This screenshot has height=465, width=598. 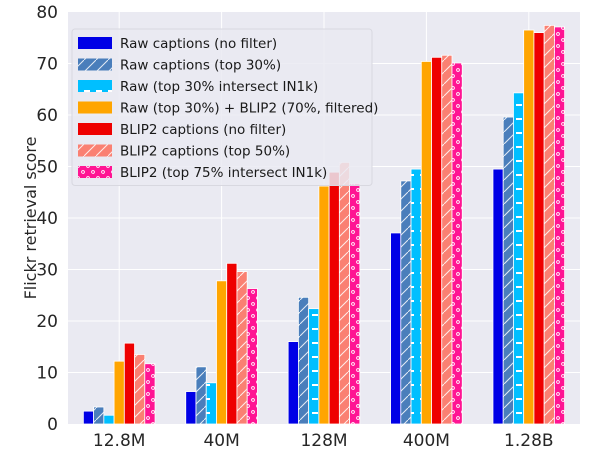 I want to click on y-tick-label: 80, so click(x=47, y=13).